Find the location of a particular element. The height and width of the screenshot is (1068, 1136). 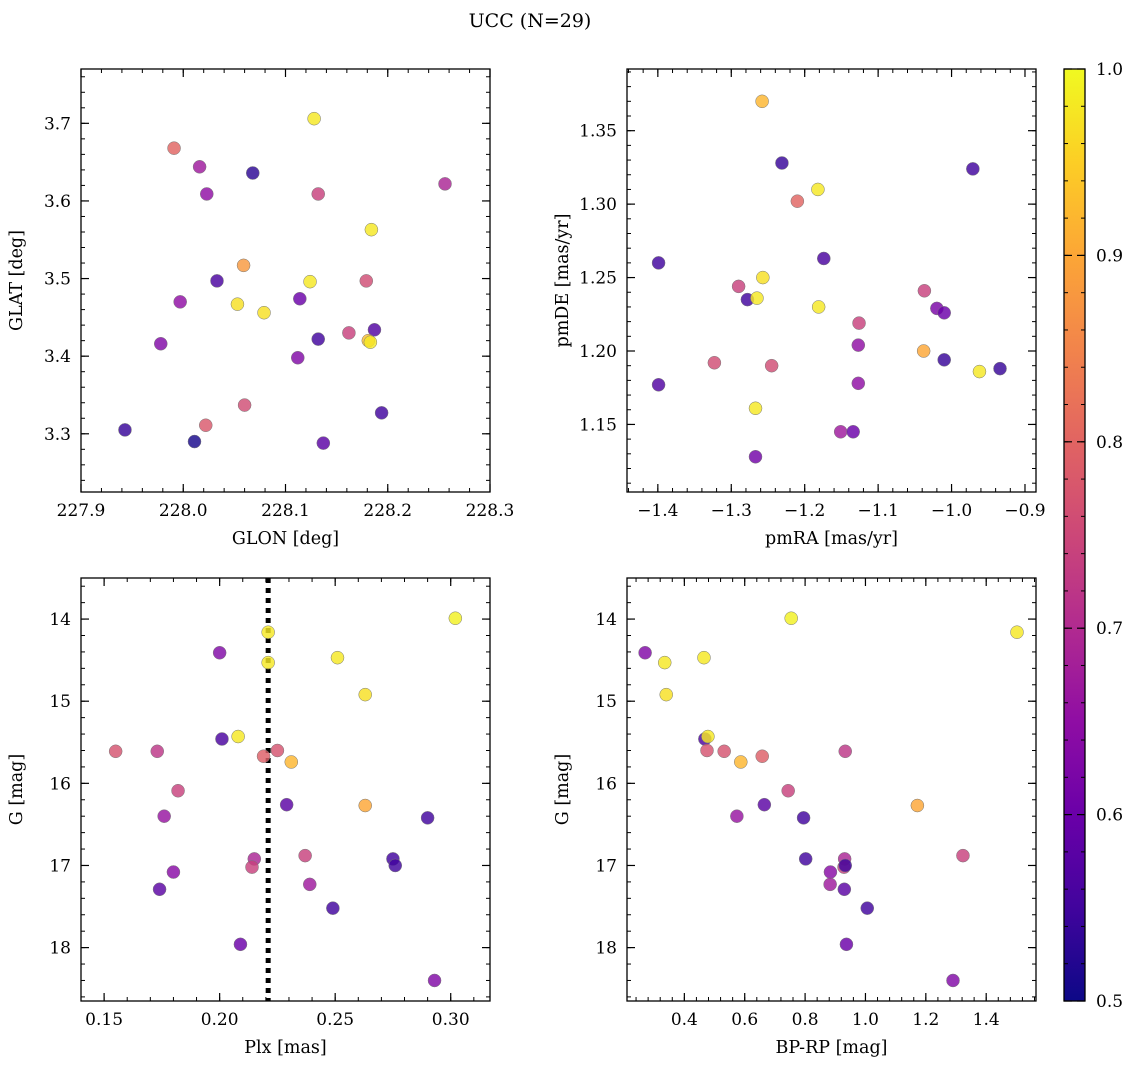

y-tick-label: 3.3 is located at coordinates (57, 435).